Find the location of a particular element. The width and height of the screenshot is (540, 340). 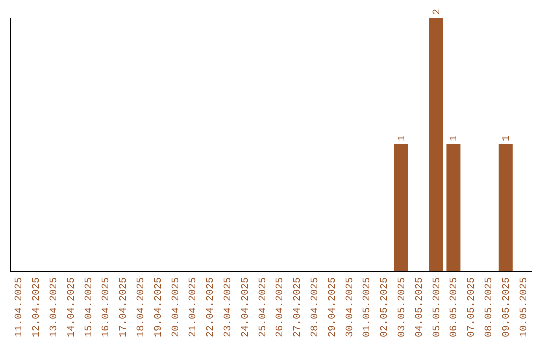

x-tick-label: 30.04.2025 is located at coordinates (350, 308).